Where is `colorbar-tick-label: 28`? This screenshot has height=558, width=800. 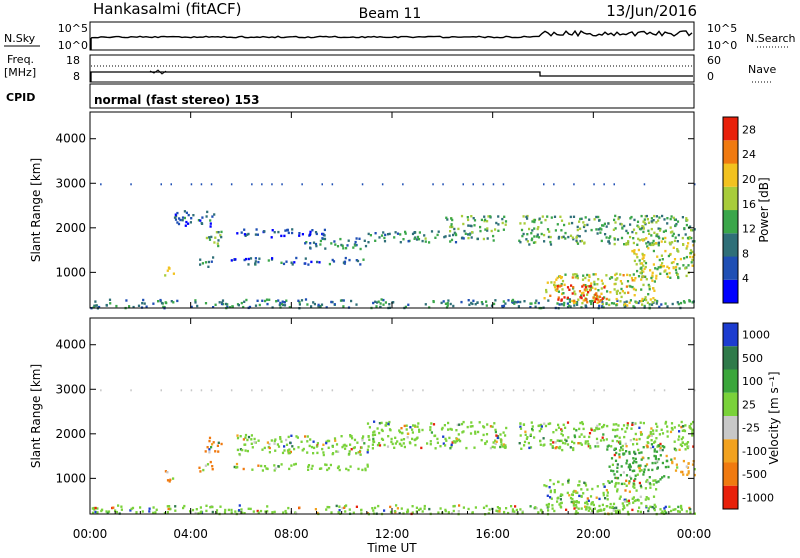
colorbar-tick-label: 28 is located at coordinates (749, 129).